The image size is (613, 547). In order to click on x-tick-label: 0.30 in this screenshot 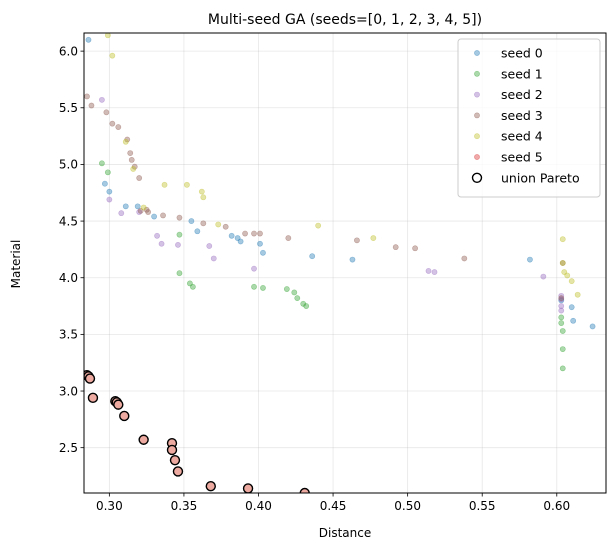, I will do `click(109, 506)`.